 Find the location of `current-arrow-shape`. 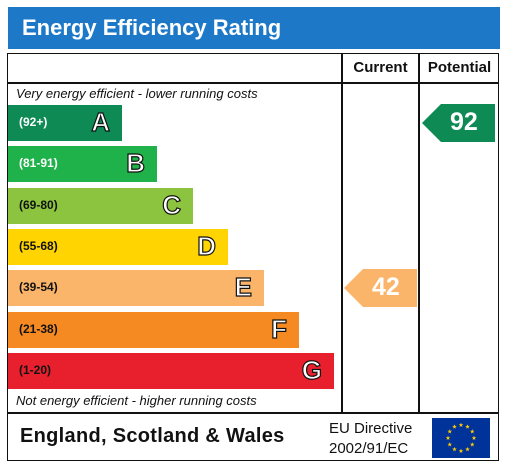

current-arrow-shape is located at coordinates (380, 288).